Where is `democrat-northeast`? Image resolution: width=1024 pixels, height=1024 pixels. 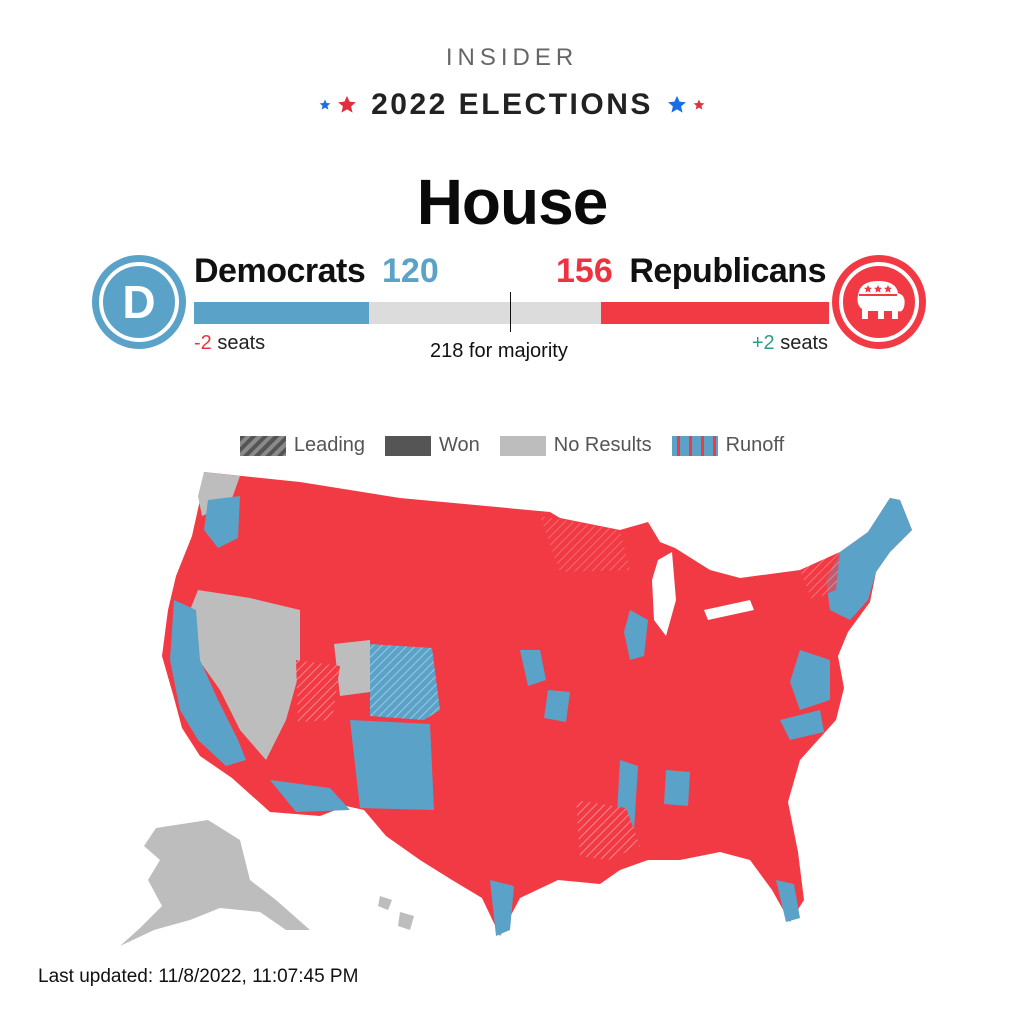
democrat-northeast is located at coordinates (869, 559).